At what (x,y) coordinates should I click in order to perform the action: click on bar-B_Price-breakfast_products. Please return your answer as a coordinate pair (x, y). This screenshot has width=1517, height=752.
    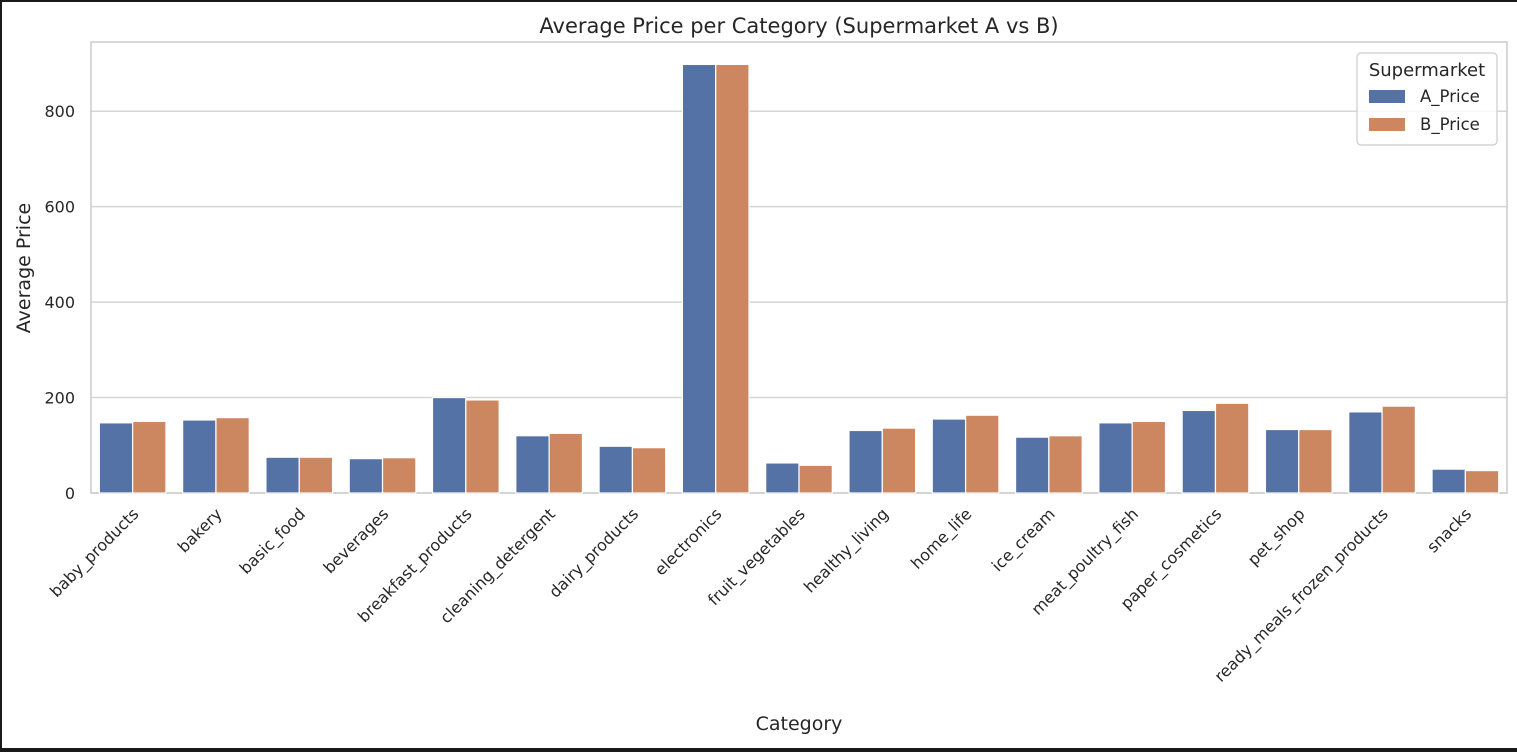
    Looking at the image, I should click on (482, 446).